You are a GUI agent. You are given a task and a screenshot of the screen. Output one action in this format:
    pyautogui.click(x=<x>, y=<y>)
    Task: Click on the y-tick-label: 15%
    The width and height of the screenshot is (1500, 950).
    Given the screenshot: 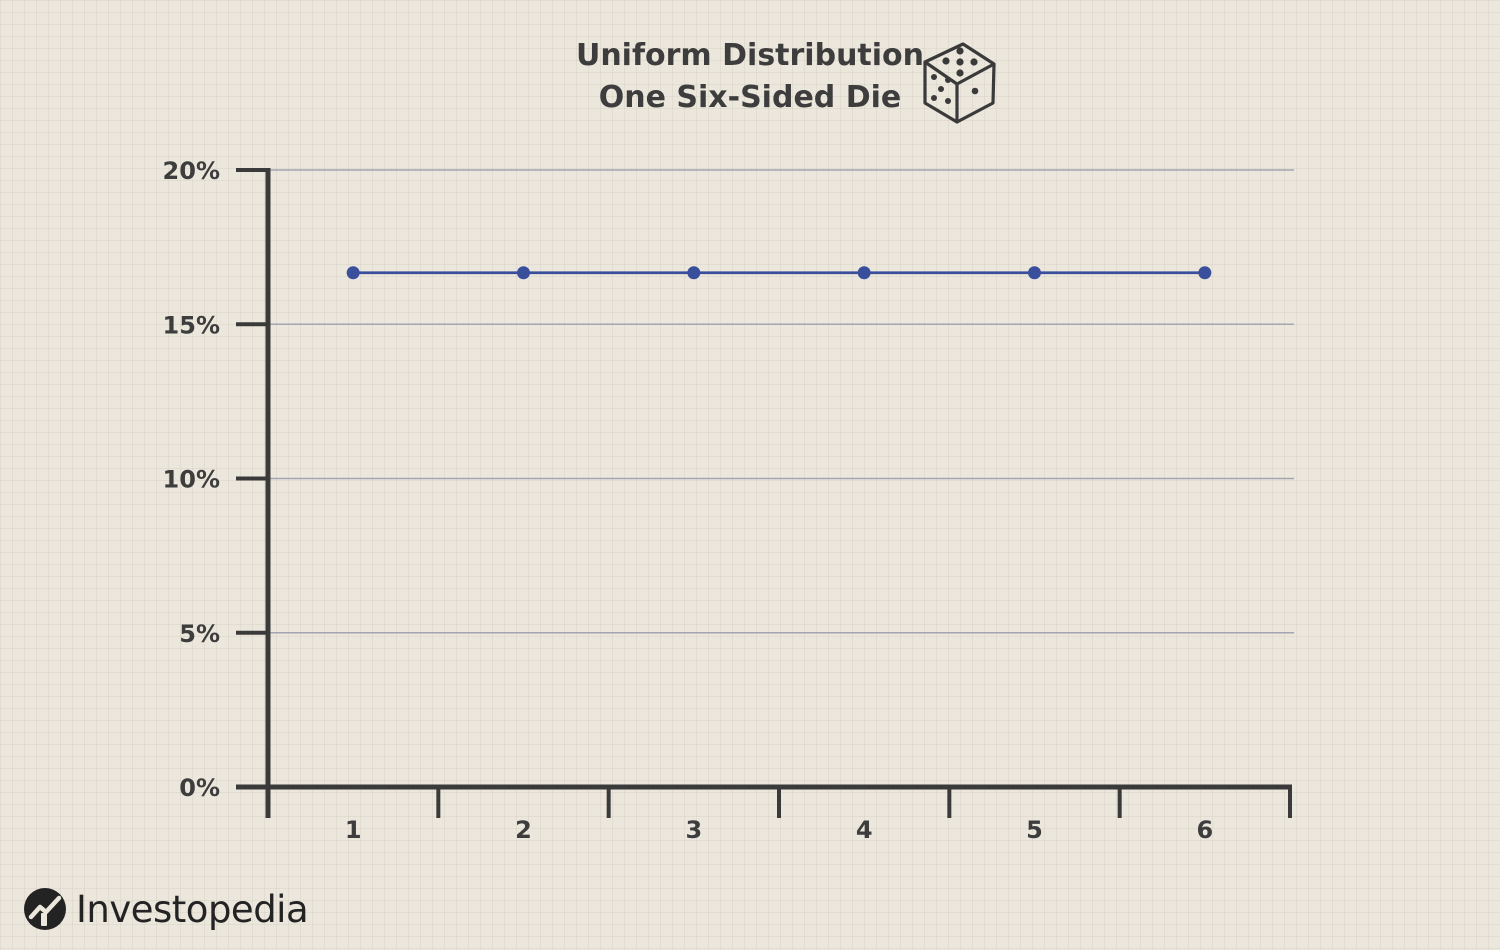 What is the action you would take?
    pyautogui.click(x=191, y=325)
    